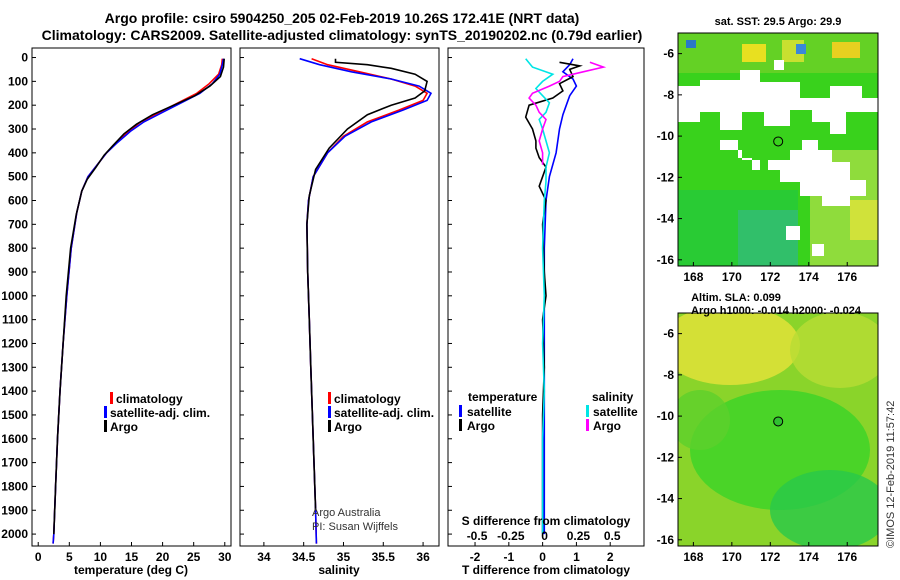  Describe the element at coordinates (776, 311) in the screenshot. I see `sla-map-subtitle: Argo h1000: -0.014 h2000: -0.024` at that location.